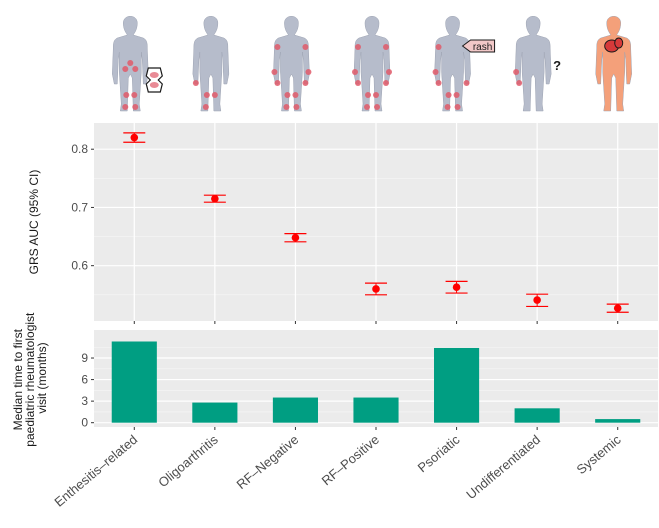 This screenshot has height=528, width=659. What do you see at coordinates (557, 65) in the screenshot?
I see `question-mark-icon: ?` at bounding box center [557, 65].